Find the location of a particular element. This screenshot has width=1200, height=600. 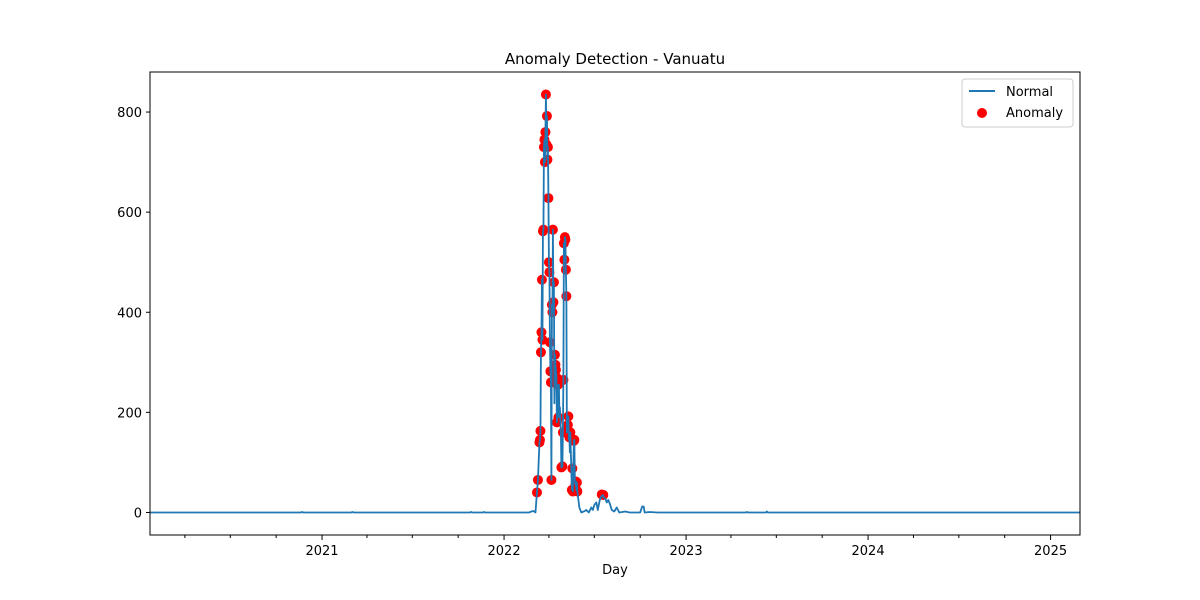

y-tick-label: 0 is located at coordinates (138, 513).